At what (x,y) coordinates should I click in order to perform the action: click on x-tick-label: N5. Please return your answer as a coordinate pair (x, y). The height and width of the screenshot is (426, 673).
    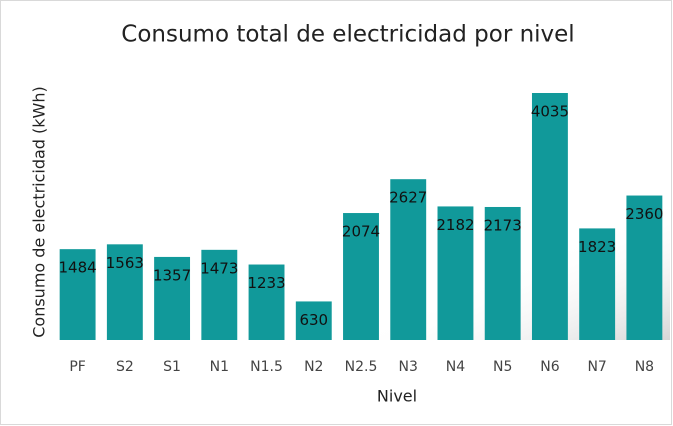
    Looking at the image, I should click on (502, 367).